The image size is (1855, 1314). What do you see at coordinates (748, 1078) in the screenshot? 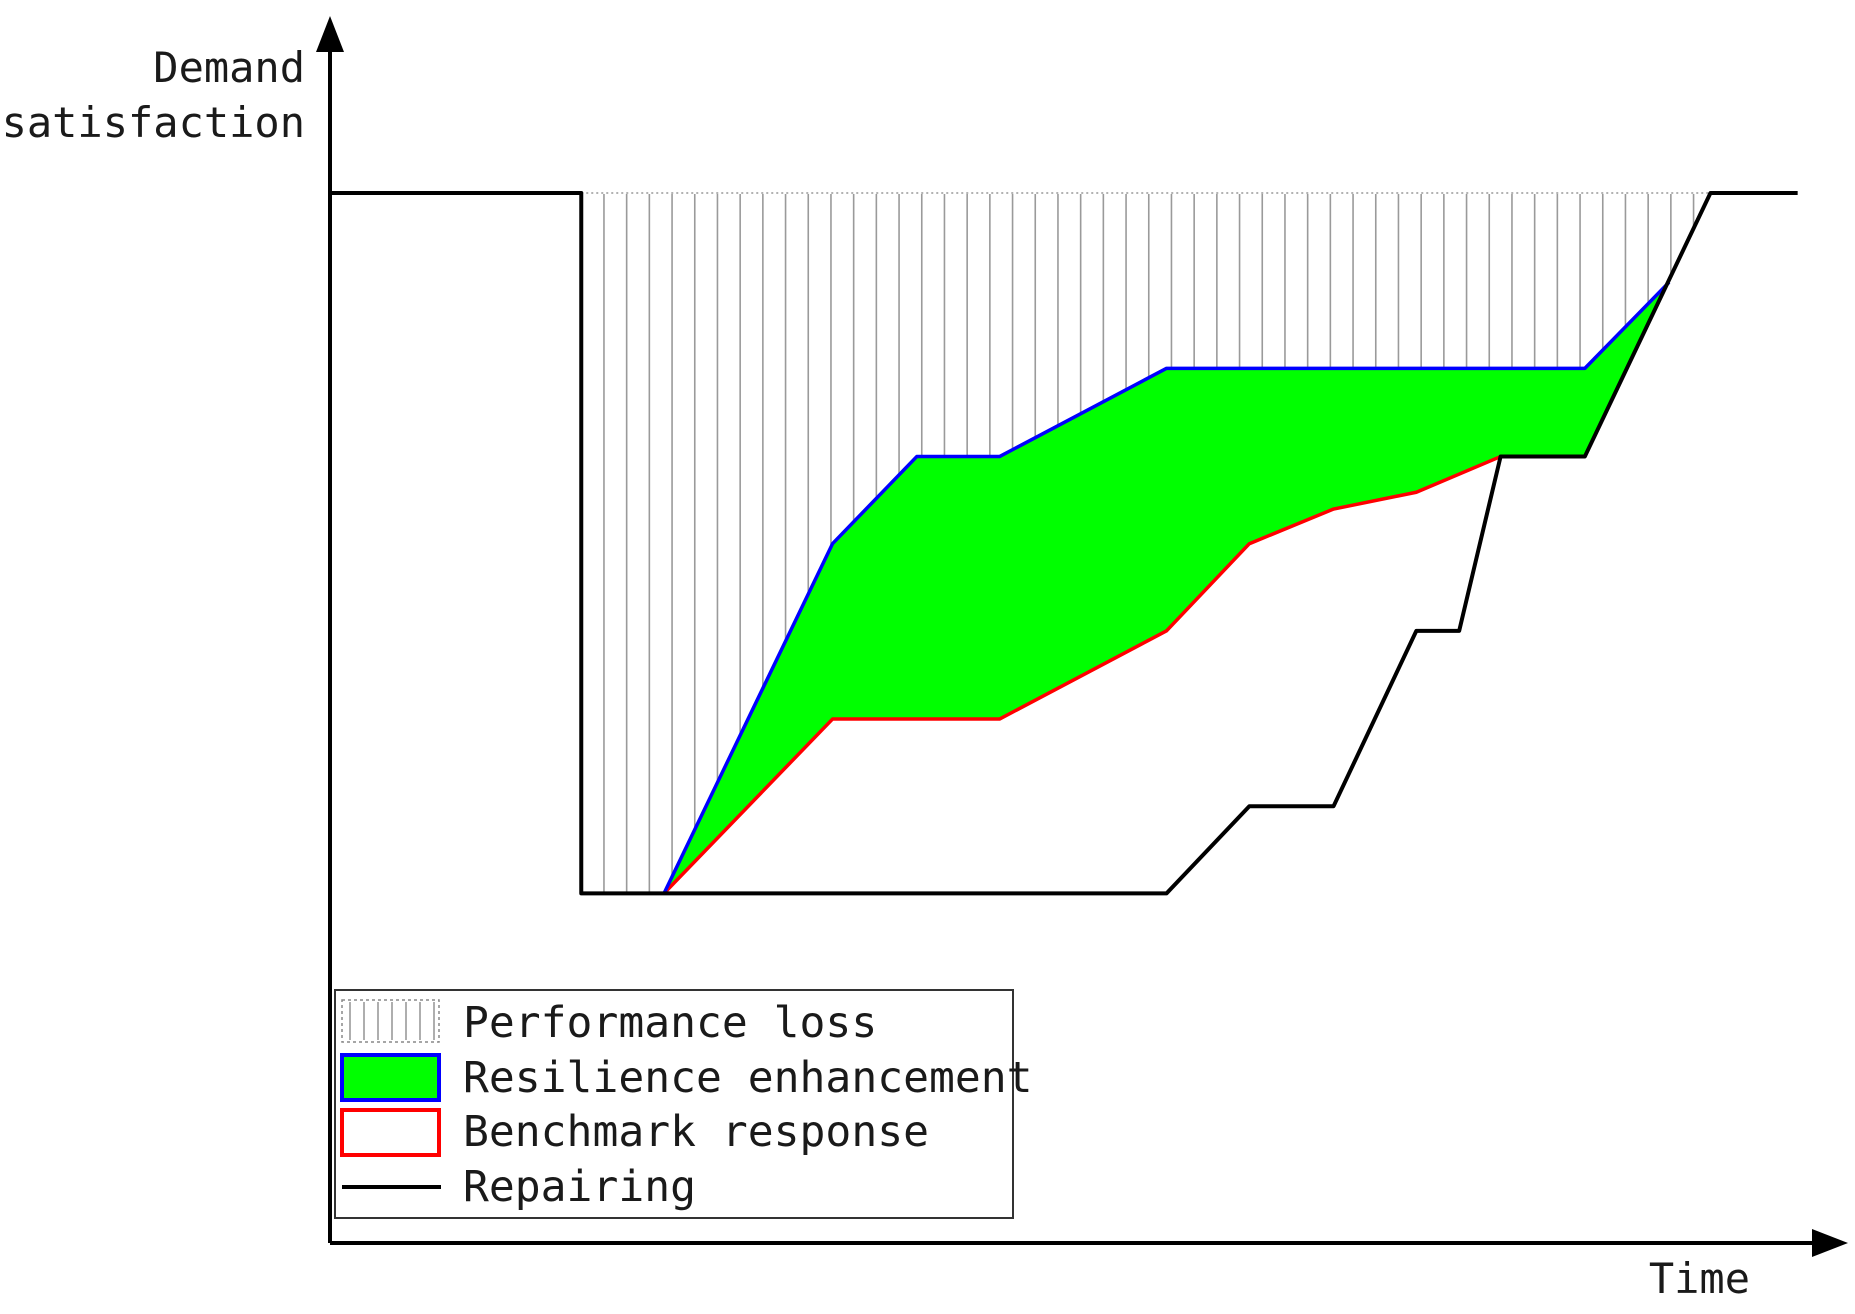
I see `legend-label-resilience-enhancement: Resilience enhancement` at bounding box center [748, 1078].